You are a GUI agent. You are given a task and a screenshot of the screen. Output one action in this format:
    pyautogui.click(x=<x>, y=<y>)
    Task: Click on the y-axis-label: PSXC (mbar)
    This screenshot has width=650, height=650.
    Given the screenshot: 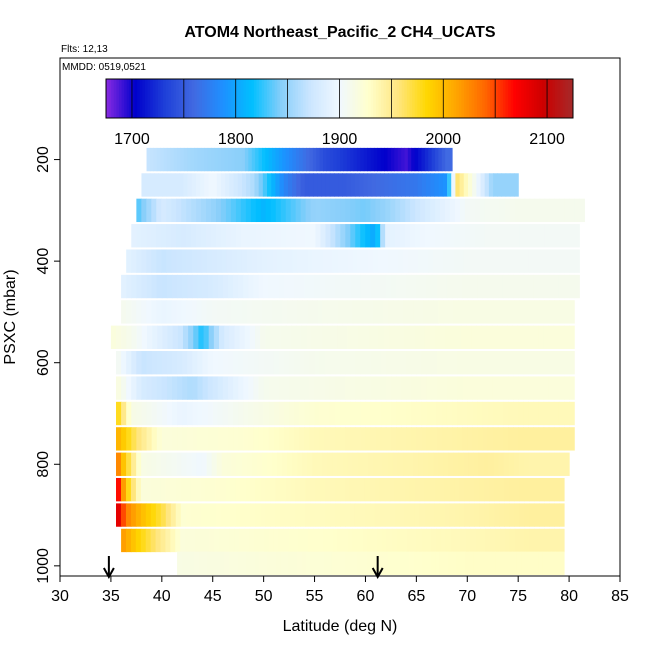 What is the action you would take?
    pyautogui.click(x=10, y=316)
    